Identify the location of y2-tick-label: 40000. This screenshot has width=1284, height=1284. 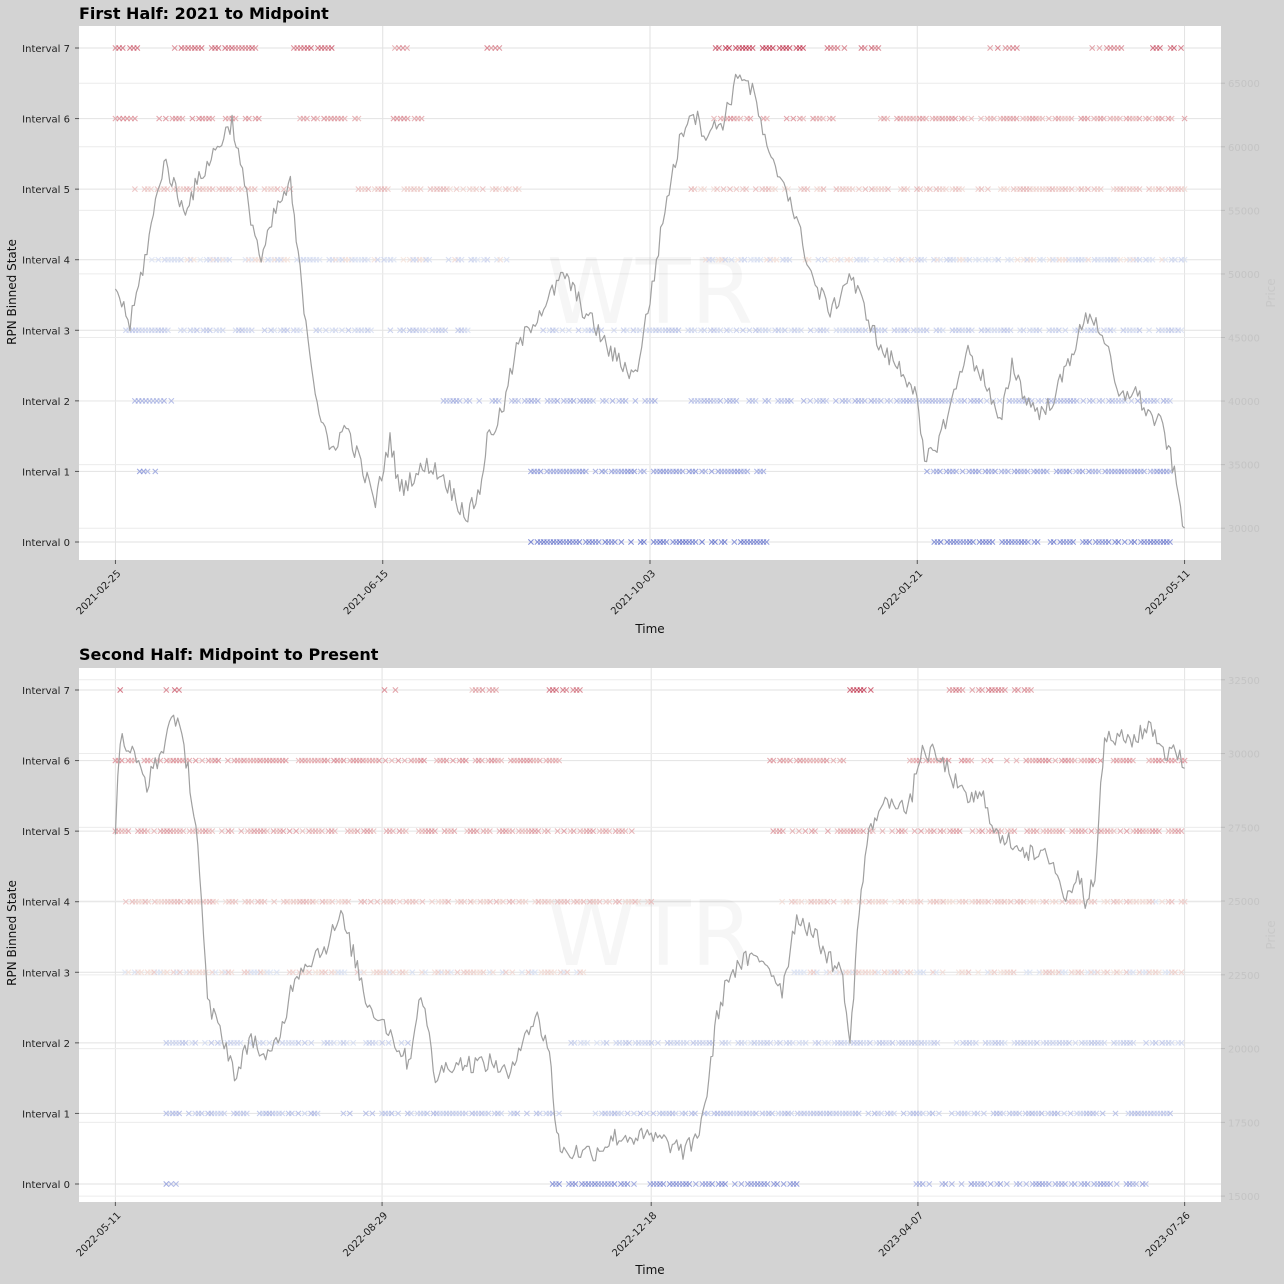
(1244, 402).